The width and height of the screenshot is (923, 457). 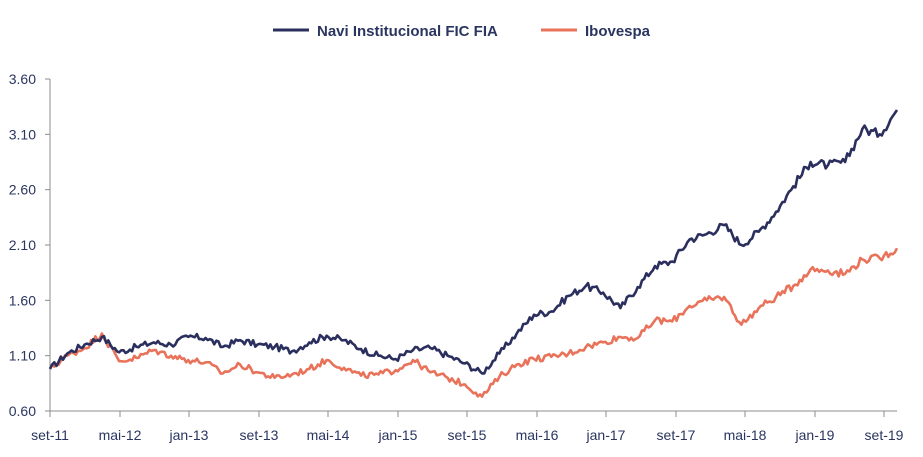 I want to click on x-tick-label: jan-19, so click(x=815, y=435).